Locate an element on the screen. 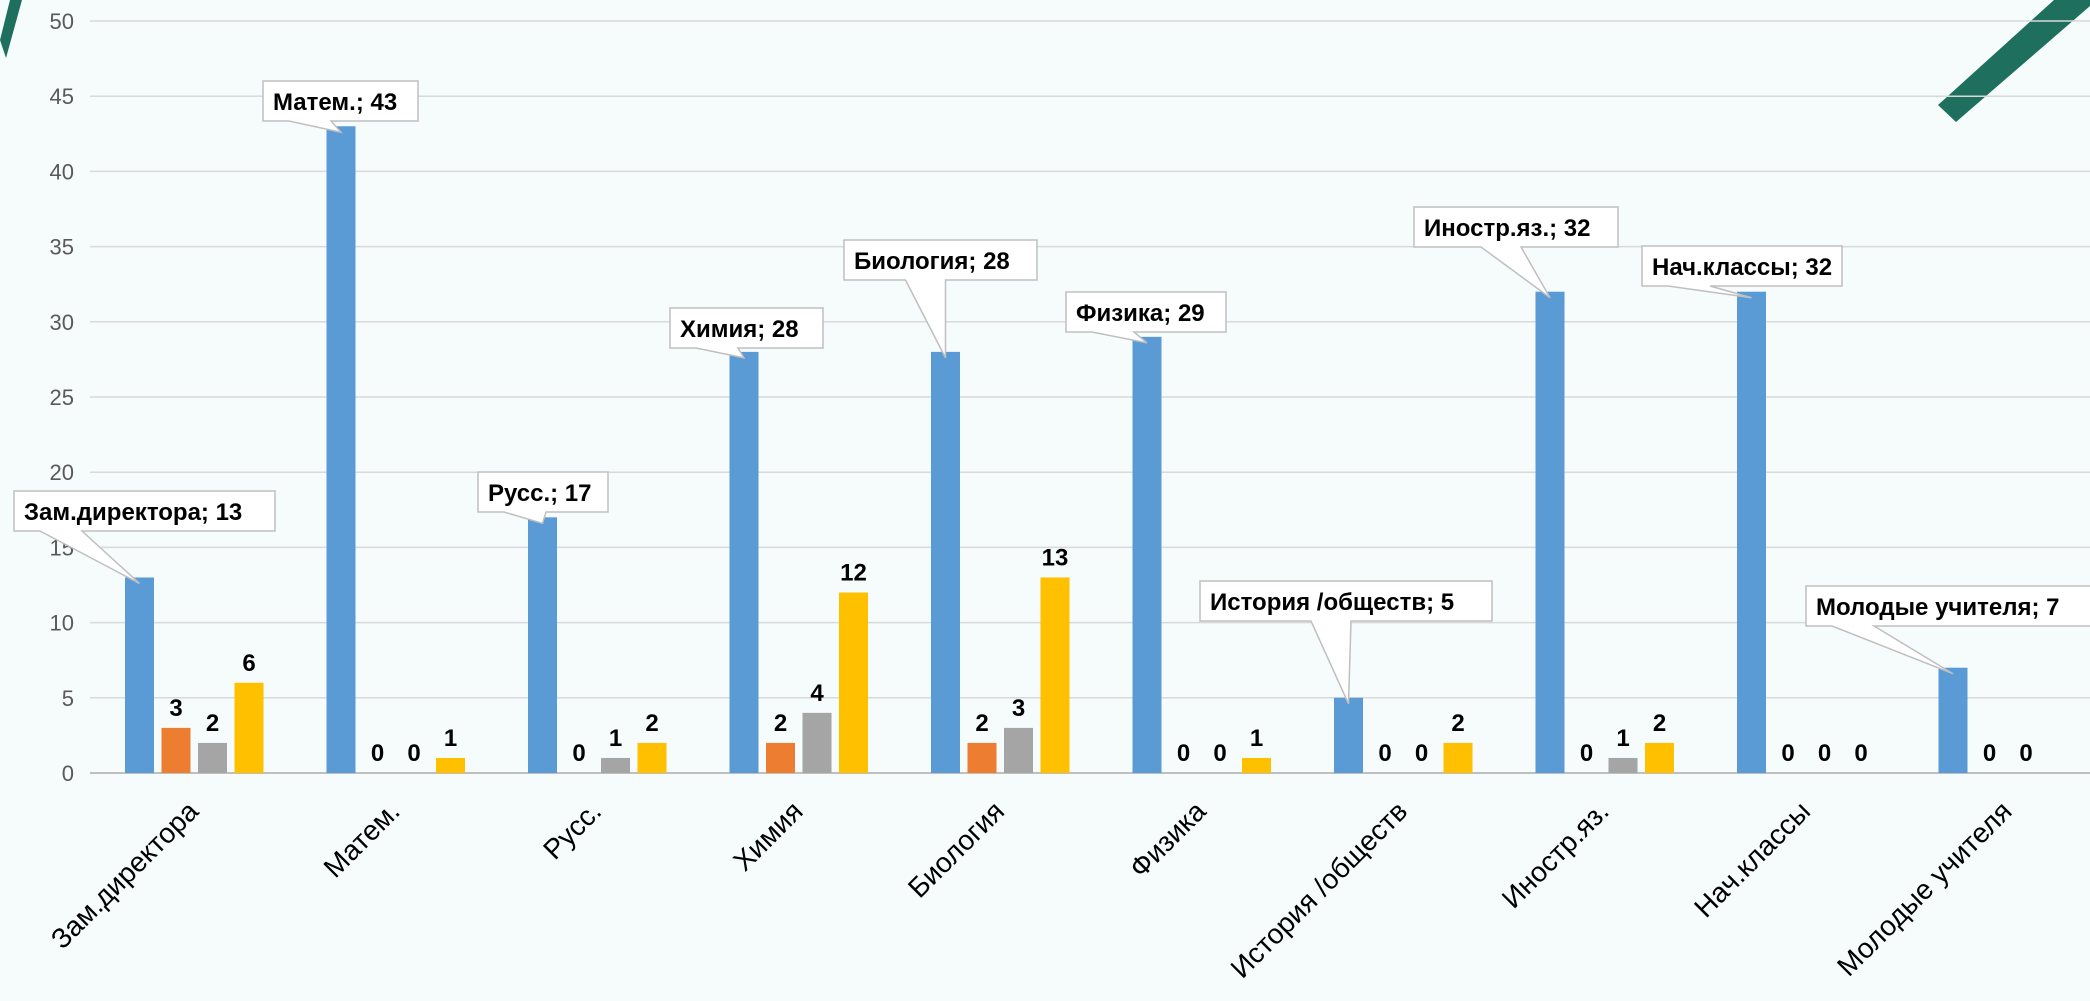  x-category-label: Физика is located at coordinates (1167, 839).